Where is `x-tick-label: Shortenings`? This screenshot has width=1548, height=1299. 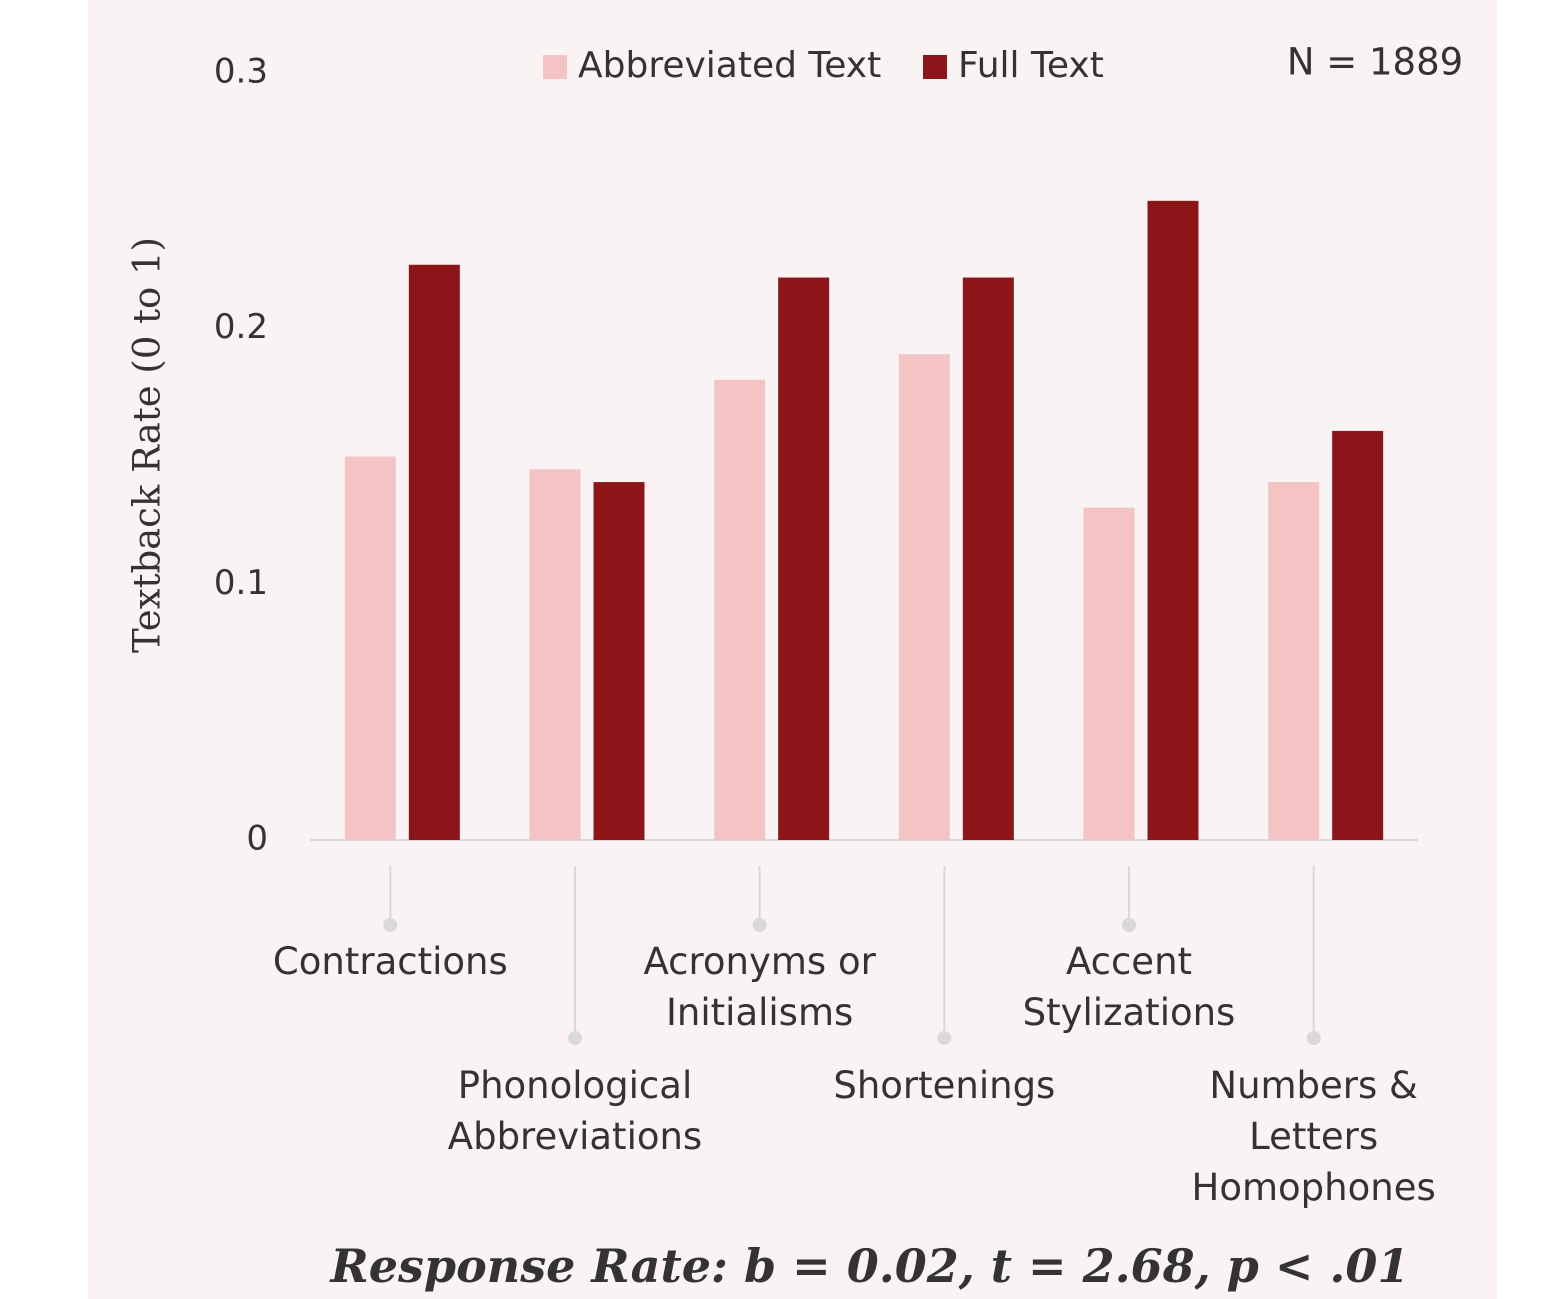 x-tick-label: Shortenings is located at coordinates (944, 1085).